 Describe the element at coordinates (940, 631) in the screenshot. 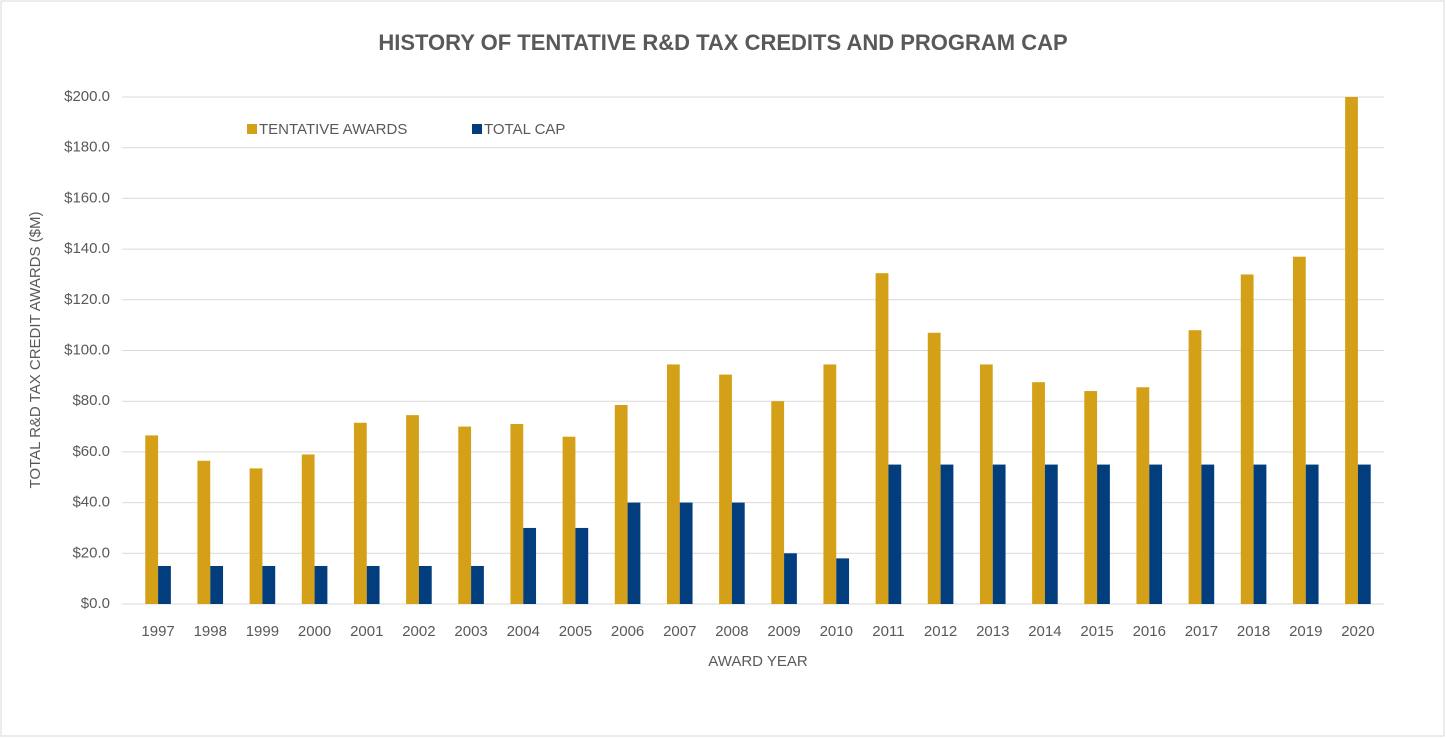

I see `x-tick-label: 2012` at that location.